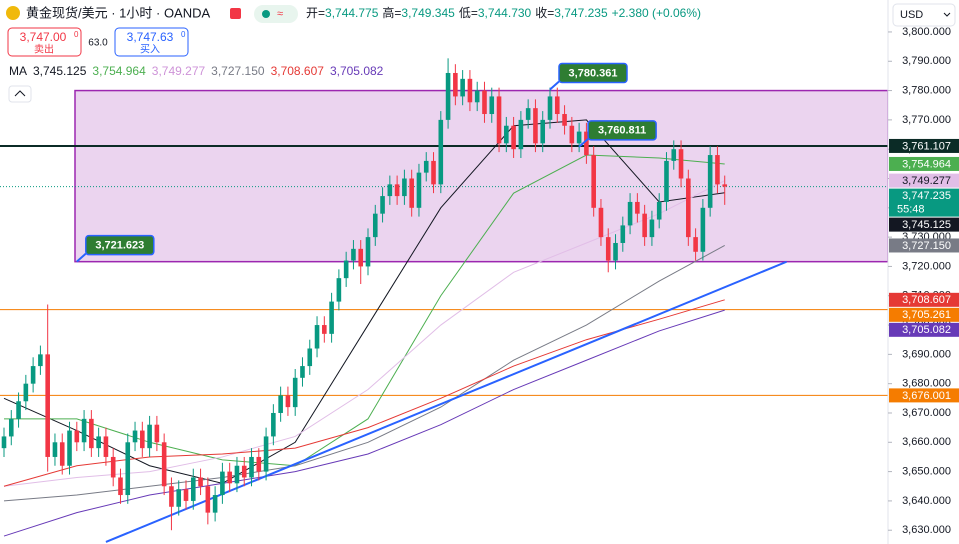 This screenshot has height=544, width=959. I want to click on buy-price: 3,747.63, so click(150, 37).